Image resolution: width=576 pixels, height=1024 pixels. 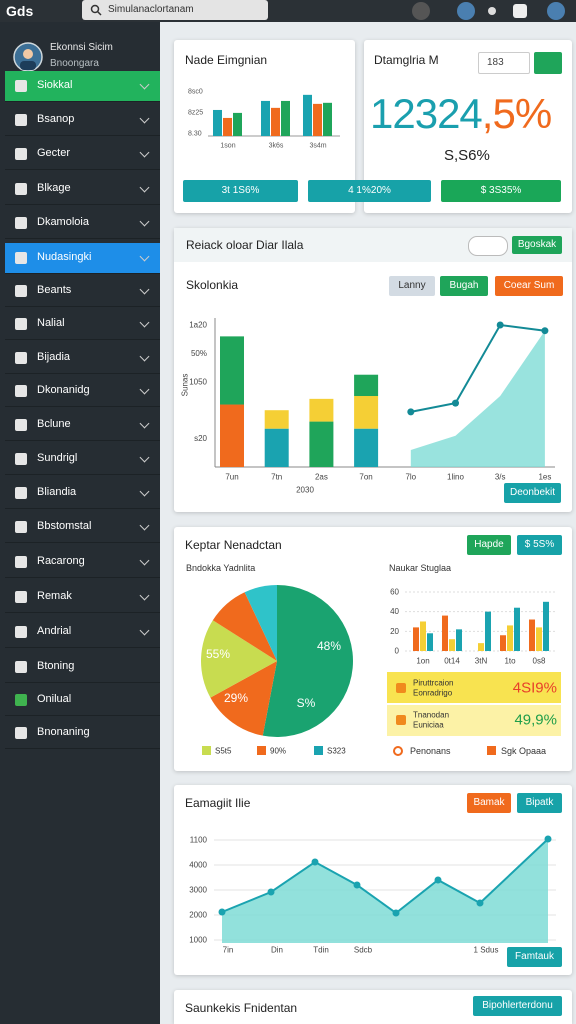 What do you see at coordinates (61, 561) in the screenshot?
I see `menu-label: Racarong` at bounding box center [61, 561].